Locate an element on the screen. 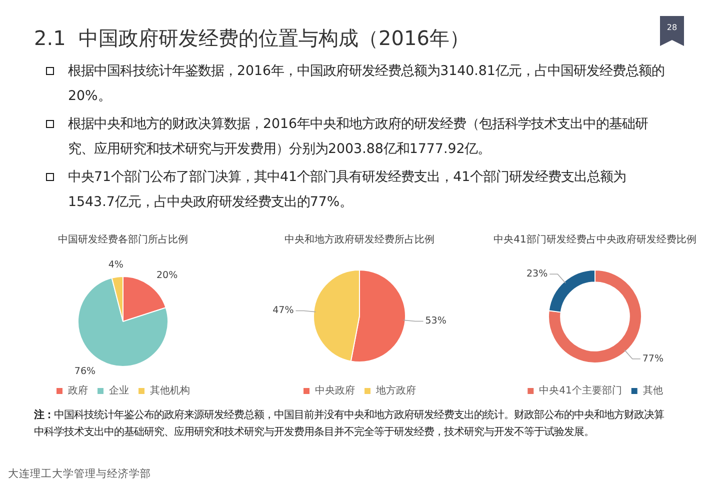 This screenshot has width=720, height=483. text: 中央71个部门公布了部门决算，其中41个部门具有研发经费支出，41个部门研发经费支出总额为1543.7亿元，占中央政府研发经费支出的77%。 is located at coordinates (347, 190).